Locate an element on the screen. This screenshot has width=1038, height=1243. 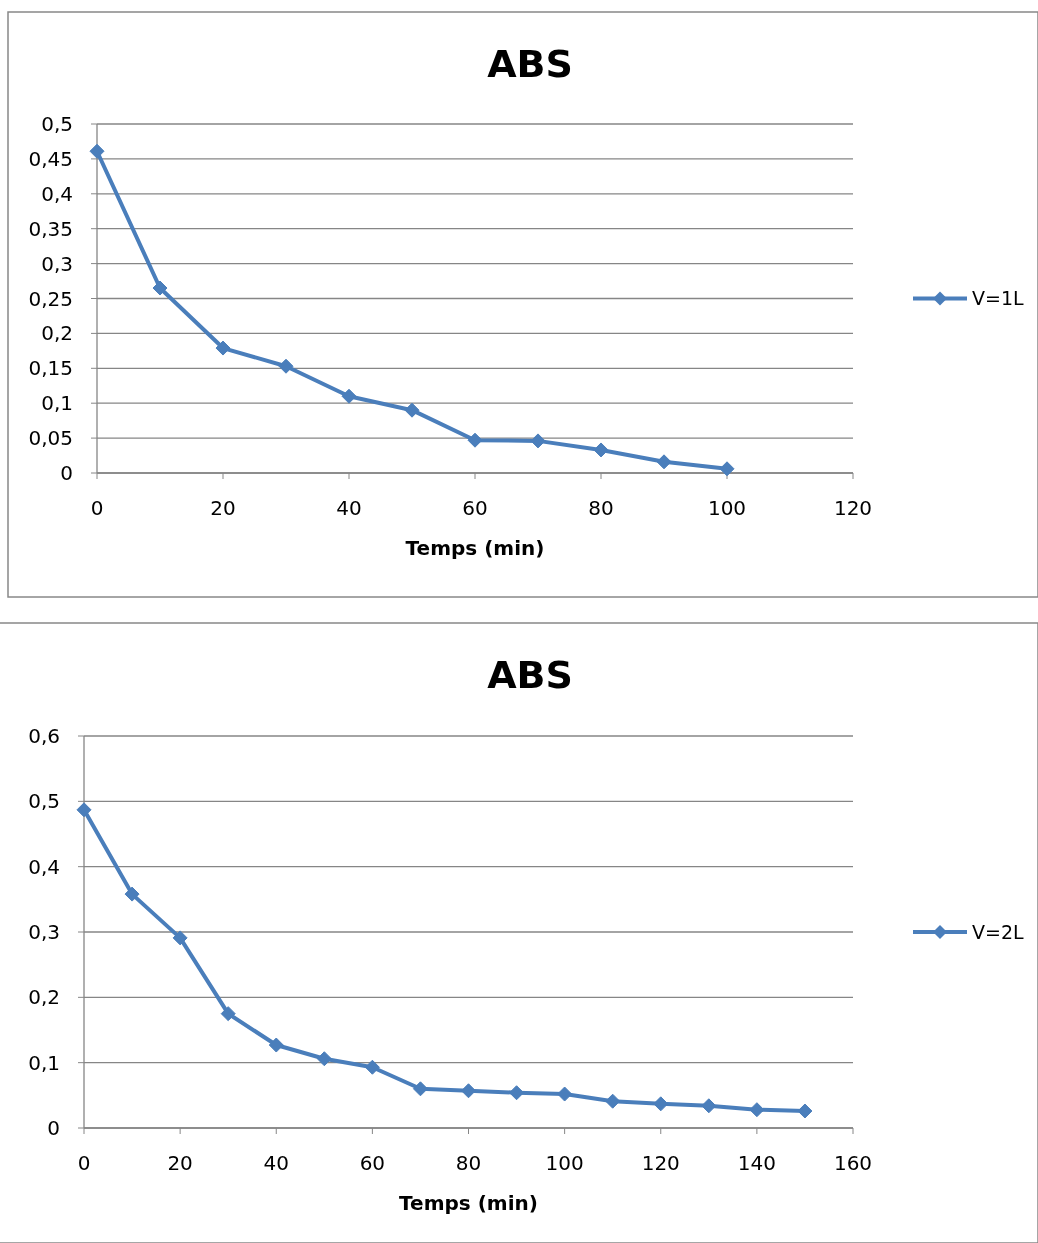
x-tick-label: 140 is located at coordinates (756, 1163).